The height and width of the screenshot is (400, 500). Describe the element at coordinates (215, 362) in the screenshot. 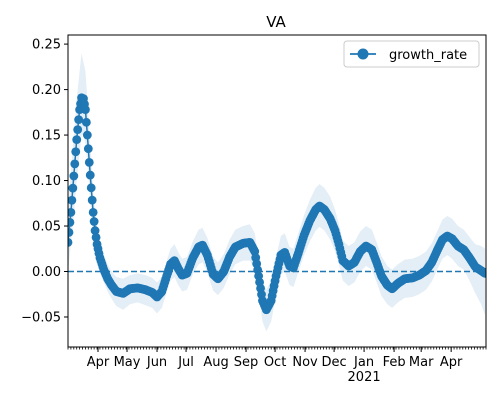

I see `x-tick-label: Aug` at that location.